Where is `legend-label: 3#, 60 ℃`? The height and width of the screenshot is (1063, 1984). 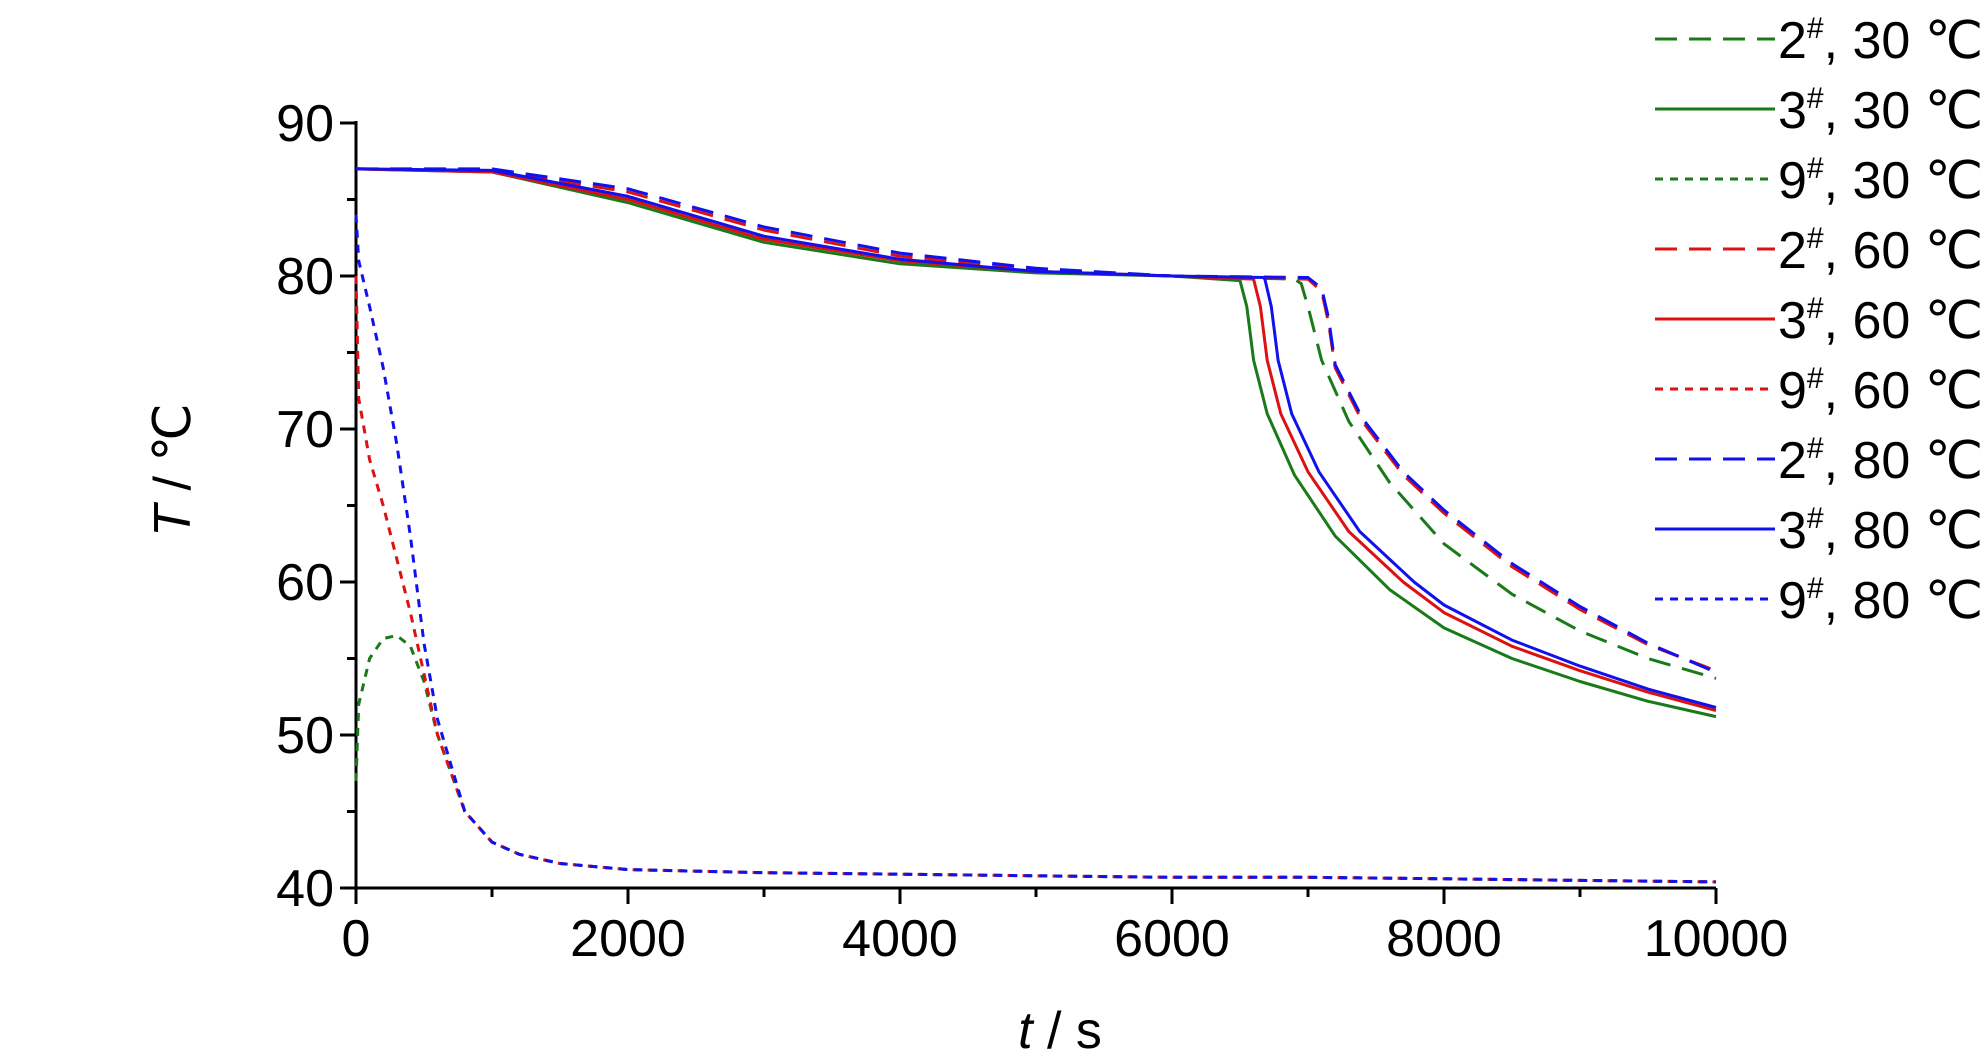
legend-label: 3#, 60 ℃ is located at coordinates (1880, 321).